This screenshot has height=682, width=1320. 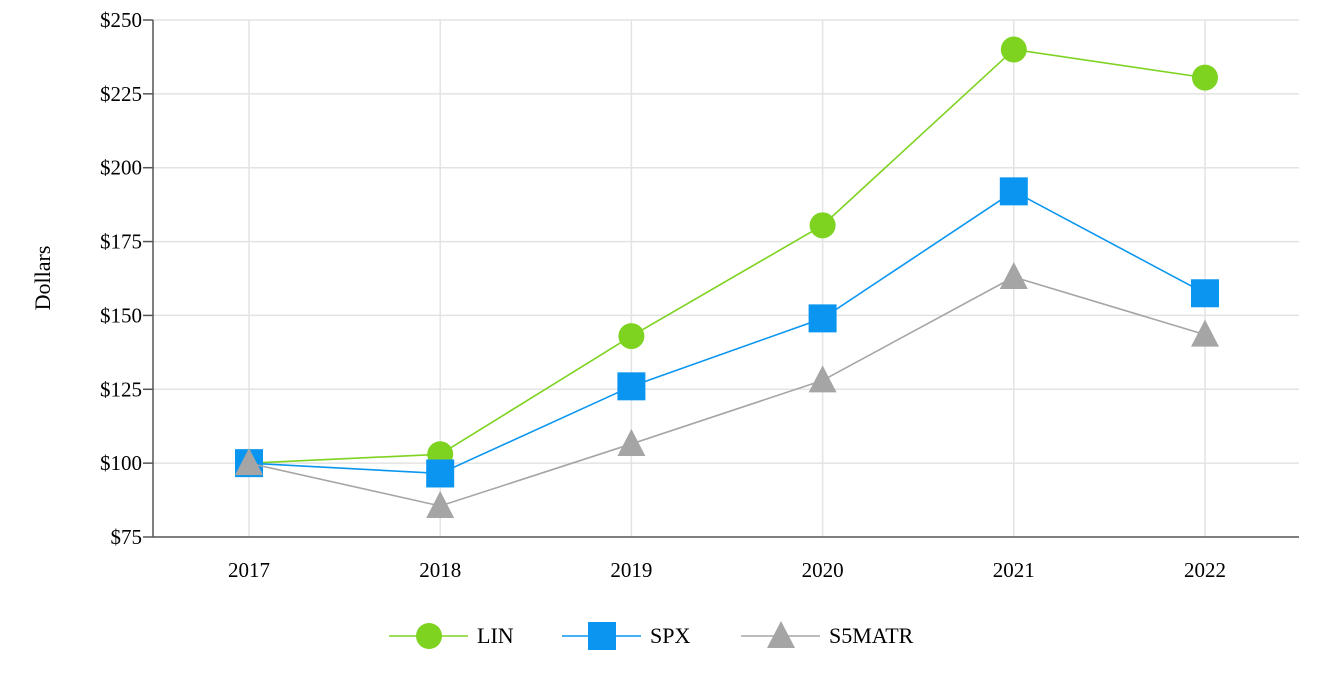 I want to click on y-tick-label: $175, so click(x=121, y=242).